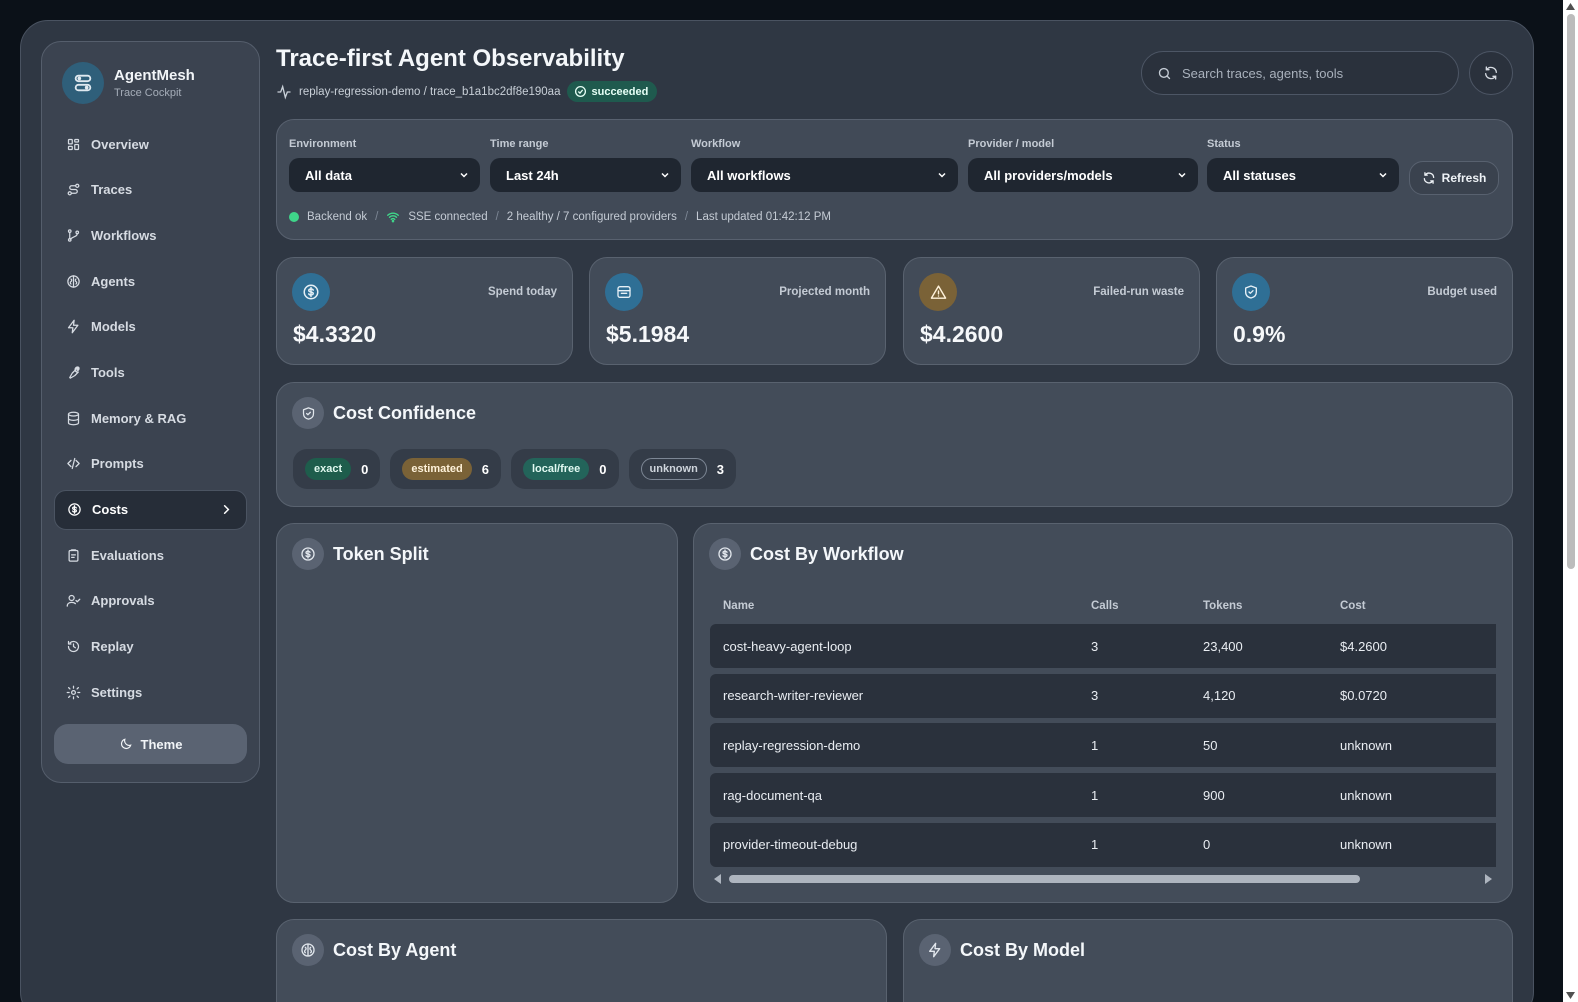  I want to click on time-range-filter: Time range Last 24h, so click(585, 165).